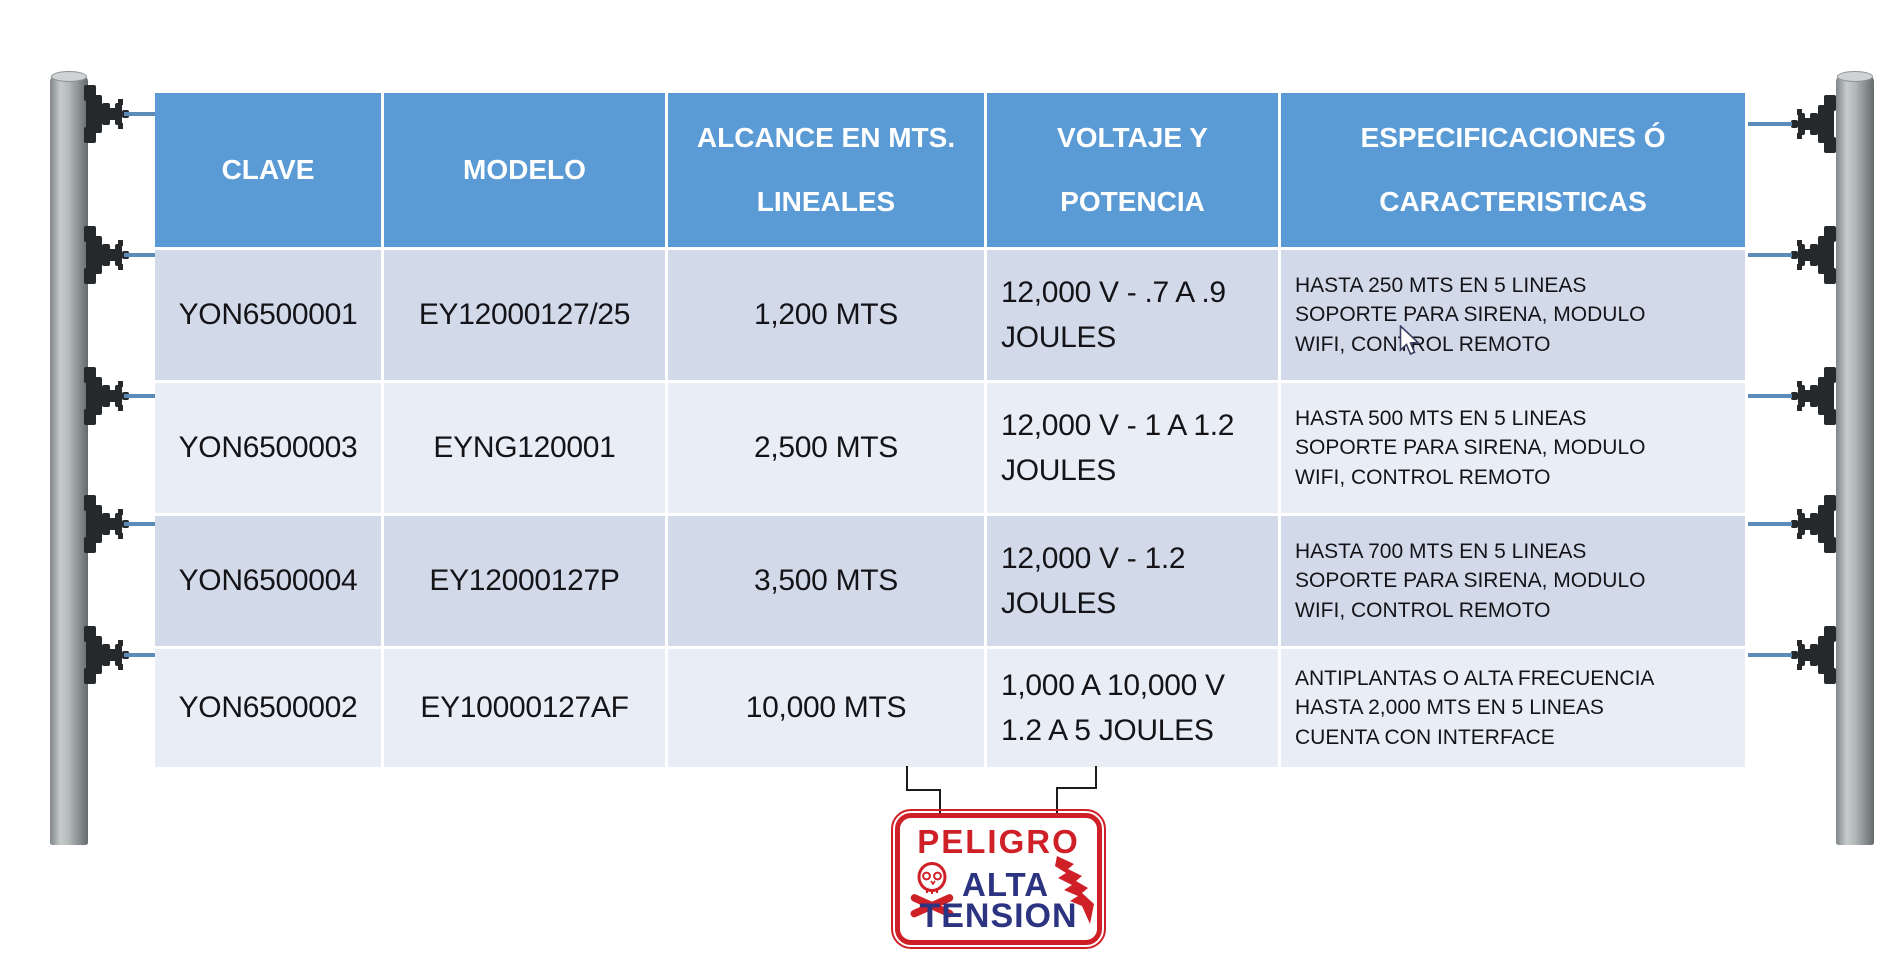  What do you see at coordinates (1074, 890) in the screenshot?
I see `lightning-bolt-icon` at bounding box center [1074, 890].